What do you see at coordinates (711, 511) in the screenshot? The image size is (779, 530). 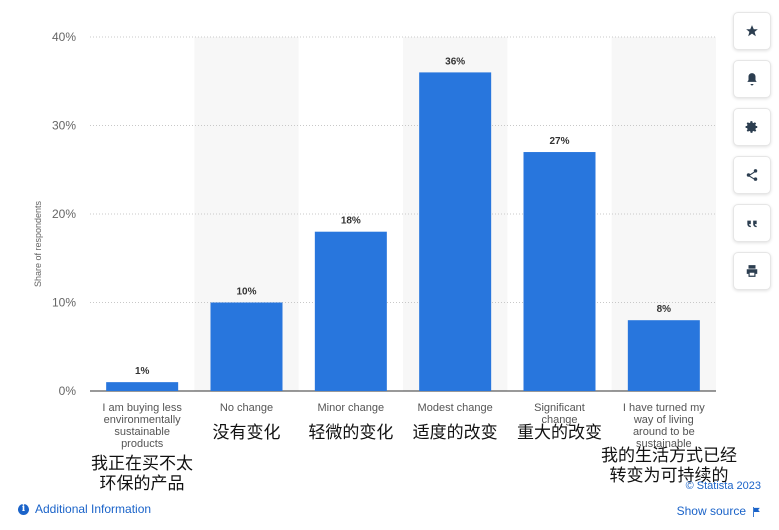 I see `show-source-label: Show source` at bounding box center [711, 511].